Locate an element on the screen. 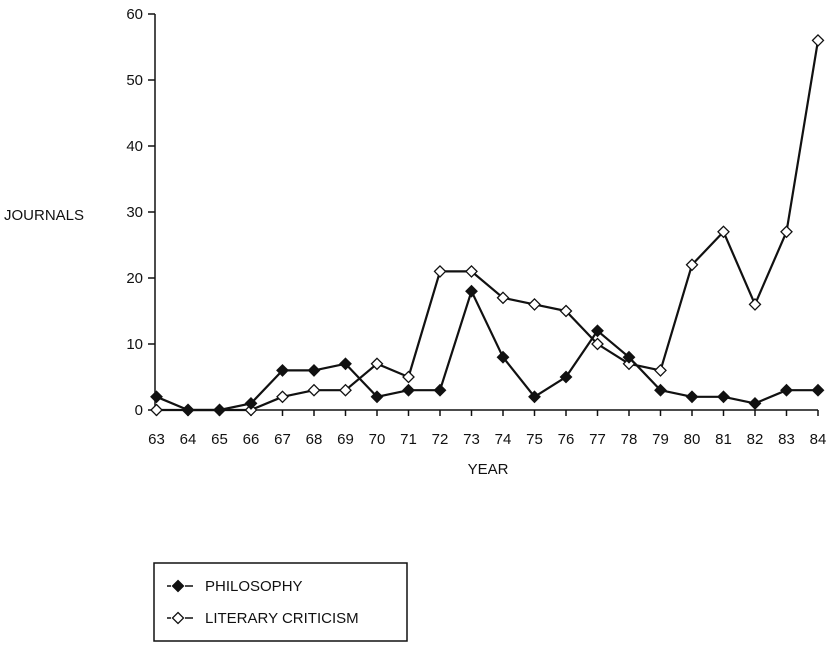  x-tick-label: 77 is located at coordinates (597, 439).